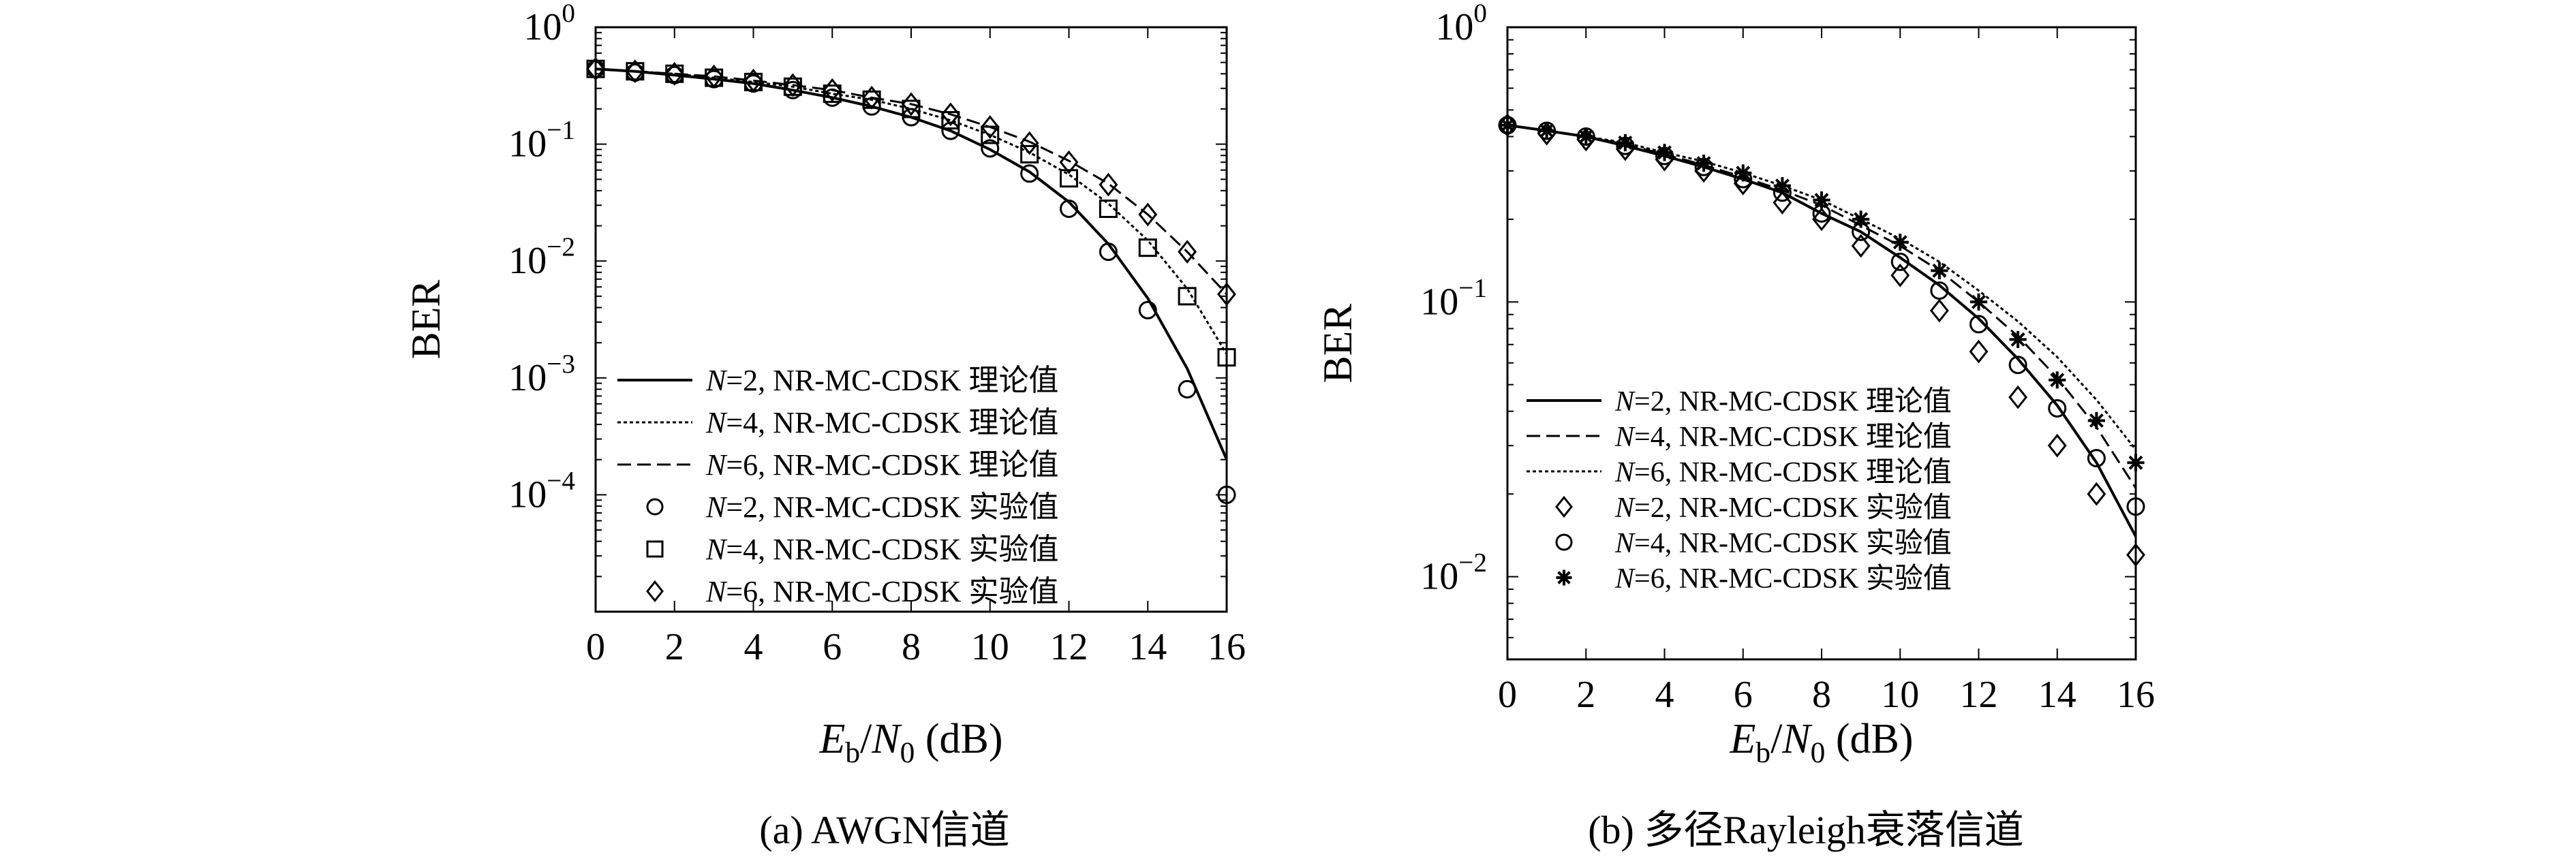 This screenshot has height=861, width=2576. I want to click on legend-text: =4, NR-MC-CDSK 实验值, so click(892, 549).